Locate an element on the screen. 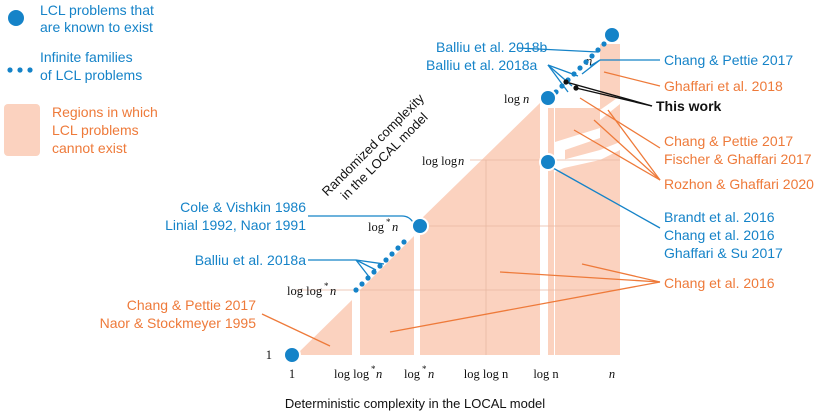 This screenshot has height=415, width=830. x-tick-logstar-a: log is located at coordinates (412, 374).